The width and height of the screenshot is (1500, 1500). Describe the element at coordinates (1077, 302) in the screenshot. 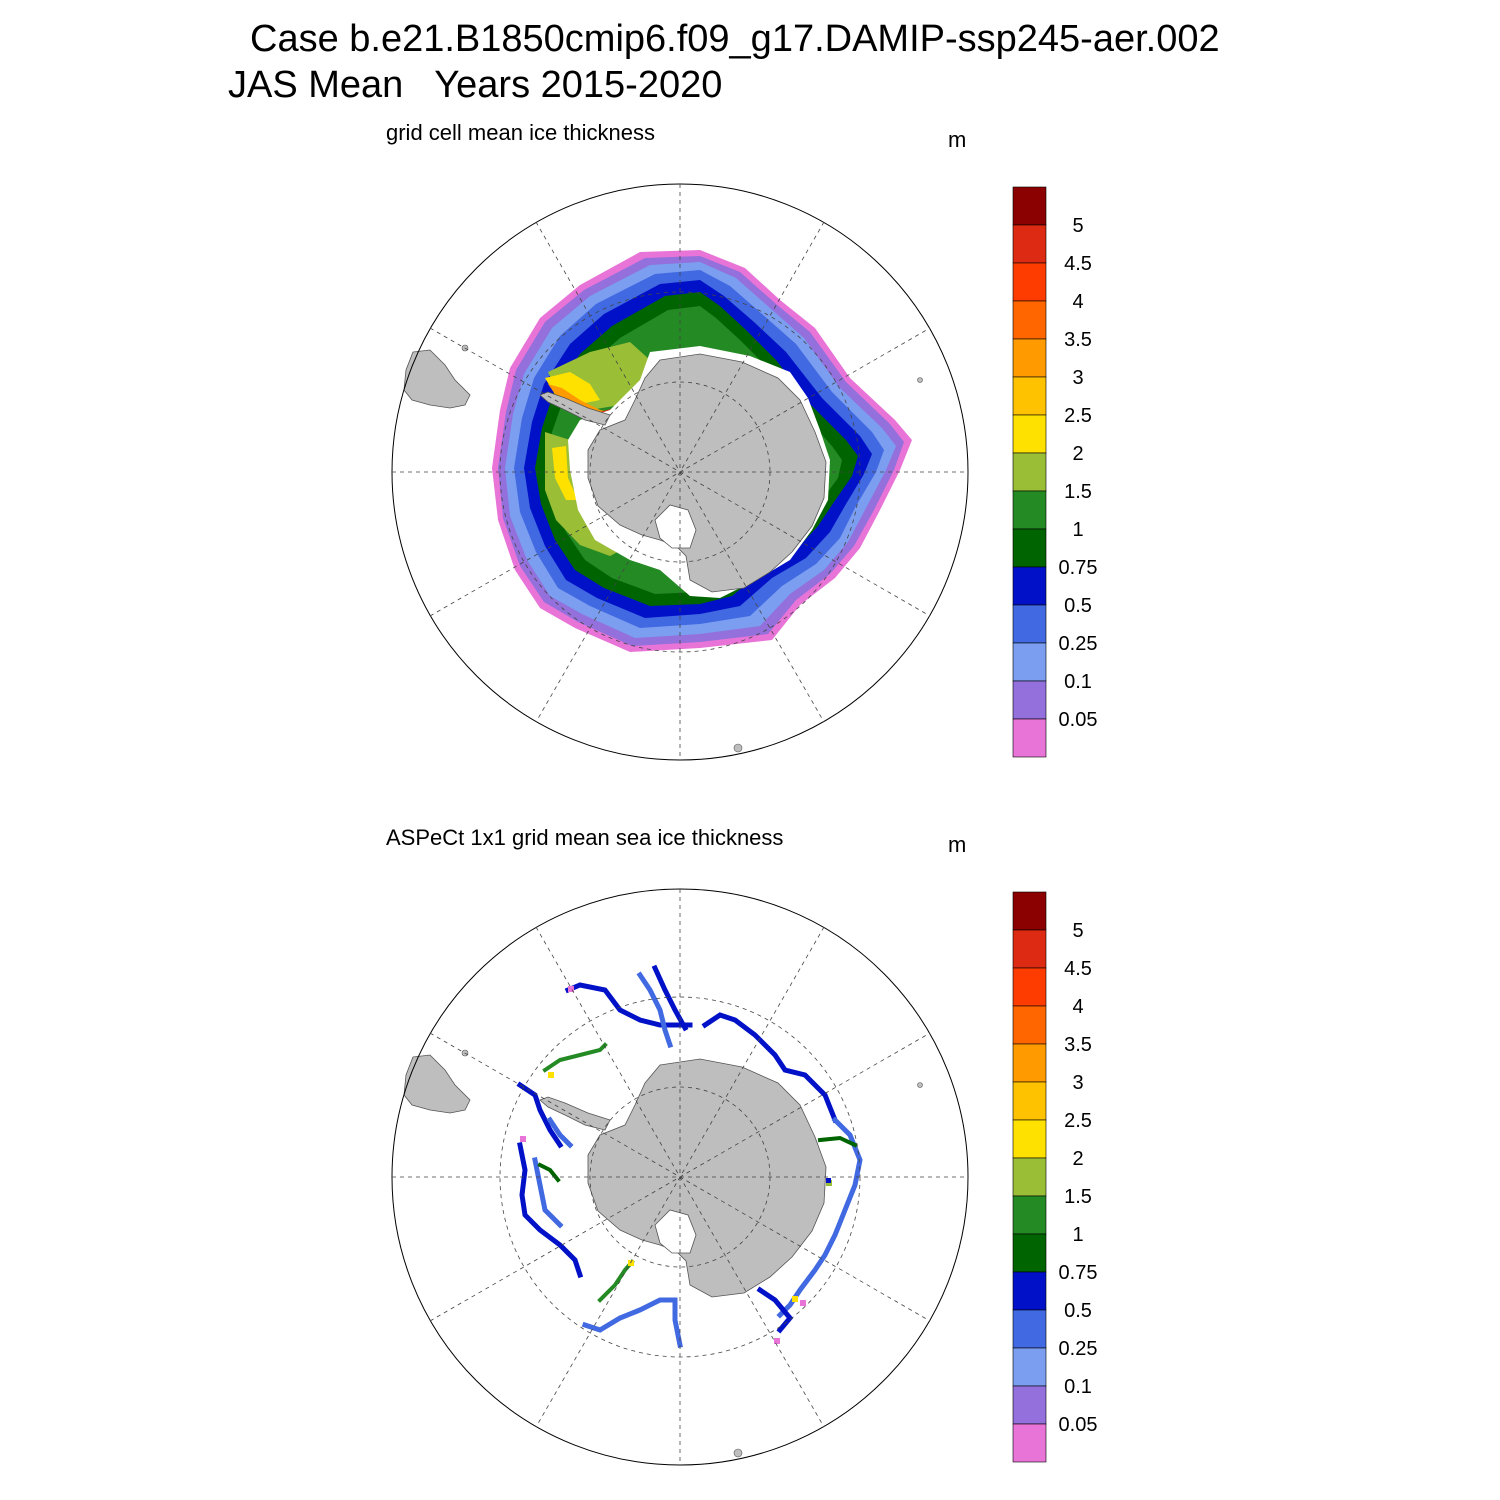

I see `colorbar1-label-2: 4` at that location.